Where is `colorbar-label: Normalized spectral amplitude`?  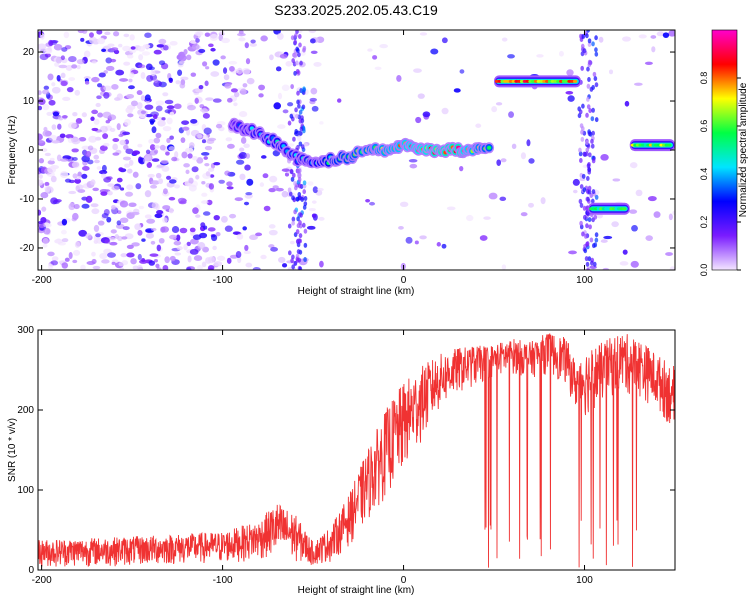
colorbar-label: Normalized spectral amplitude is located at coordinates (743, 149).